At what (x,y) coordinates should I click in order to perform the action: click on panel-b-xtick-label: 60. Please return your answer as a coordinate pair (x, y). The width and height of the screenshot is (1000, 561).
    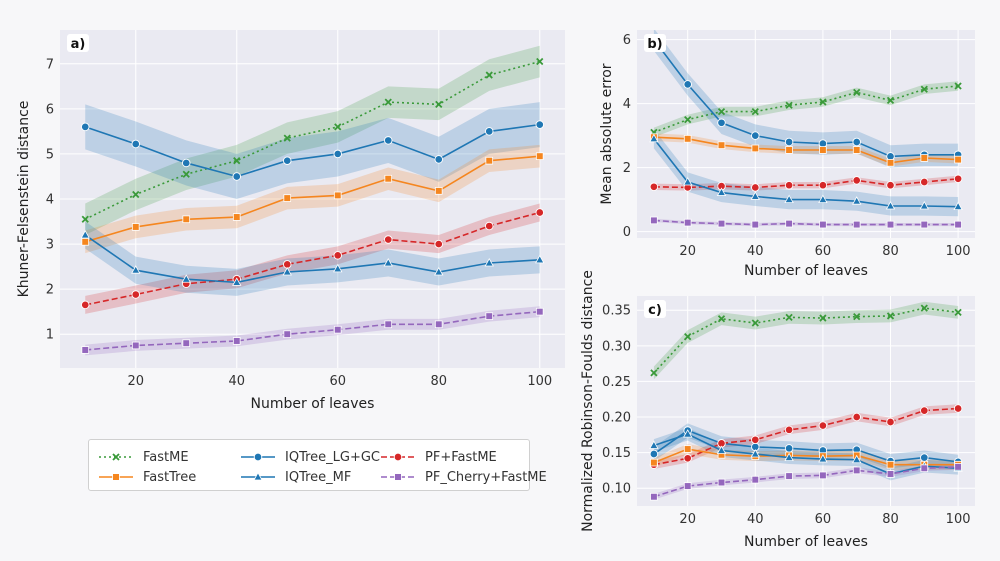
    Looking at the image, I should click on (823, 251).